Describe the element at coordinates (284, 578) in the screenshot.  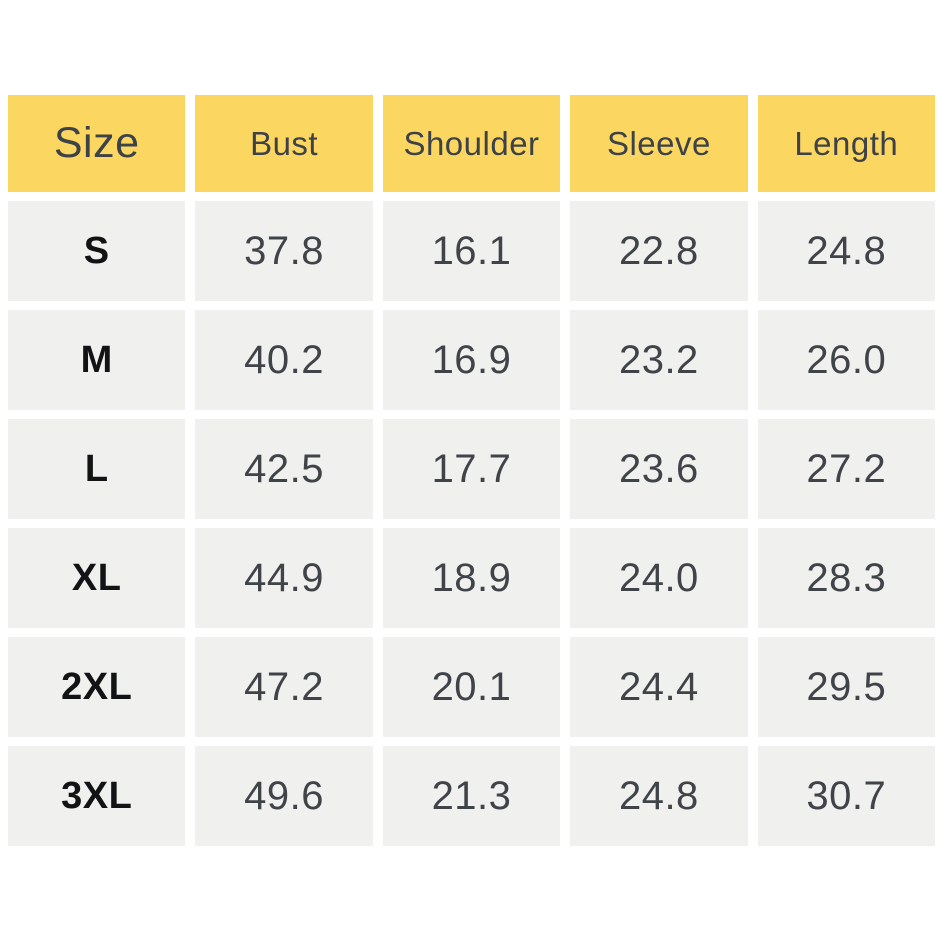
I see `cell-xl-bust: 44.9` at that location.